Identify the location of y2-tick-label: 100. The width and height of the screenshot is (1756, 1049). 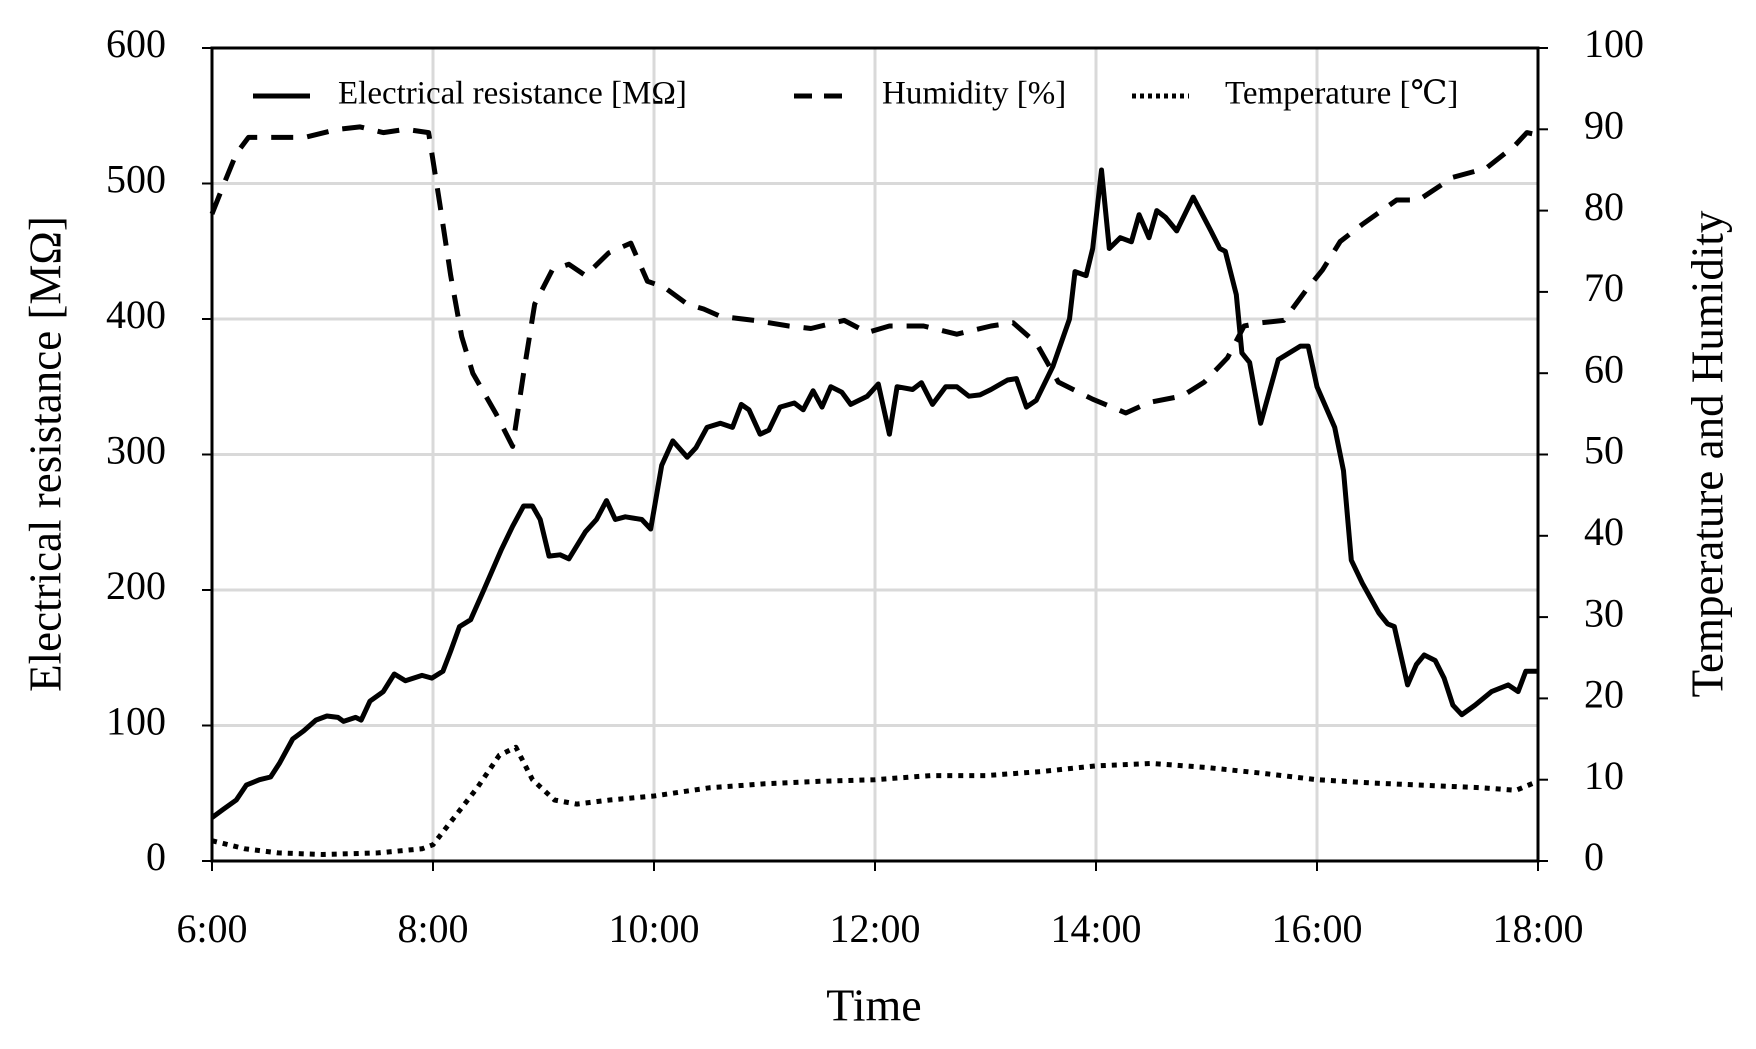
(1614, 43).